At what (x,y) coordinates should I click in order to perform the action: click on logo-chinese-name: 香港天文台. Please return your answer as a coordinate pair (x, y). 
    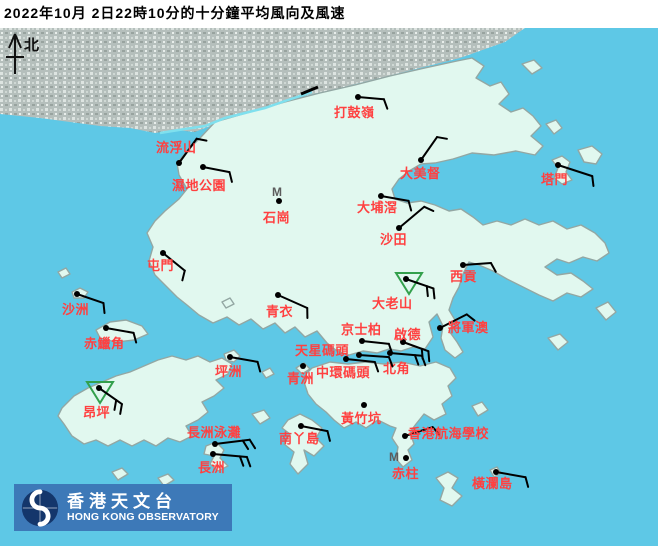
    Looking at the image, I should click on (122, 501).